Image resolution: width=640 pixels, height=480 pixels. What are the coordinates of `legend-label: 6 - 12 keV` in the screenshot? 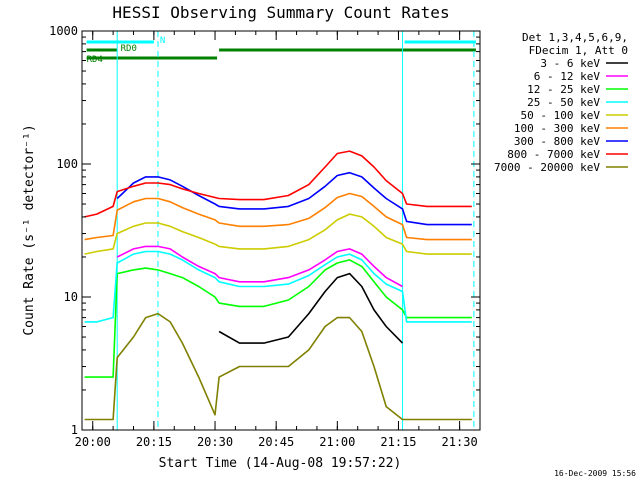 It's located at (567, 76).